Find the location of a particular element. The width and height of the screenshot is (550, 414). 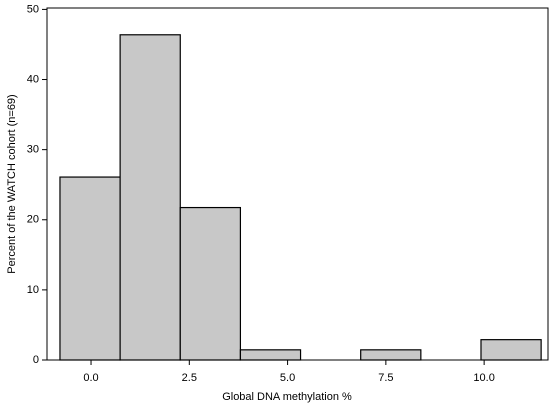

x-tick-label: 0.0 is located at coordinates (90, 378).